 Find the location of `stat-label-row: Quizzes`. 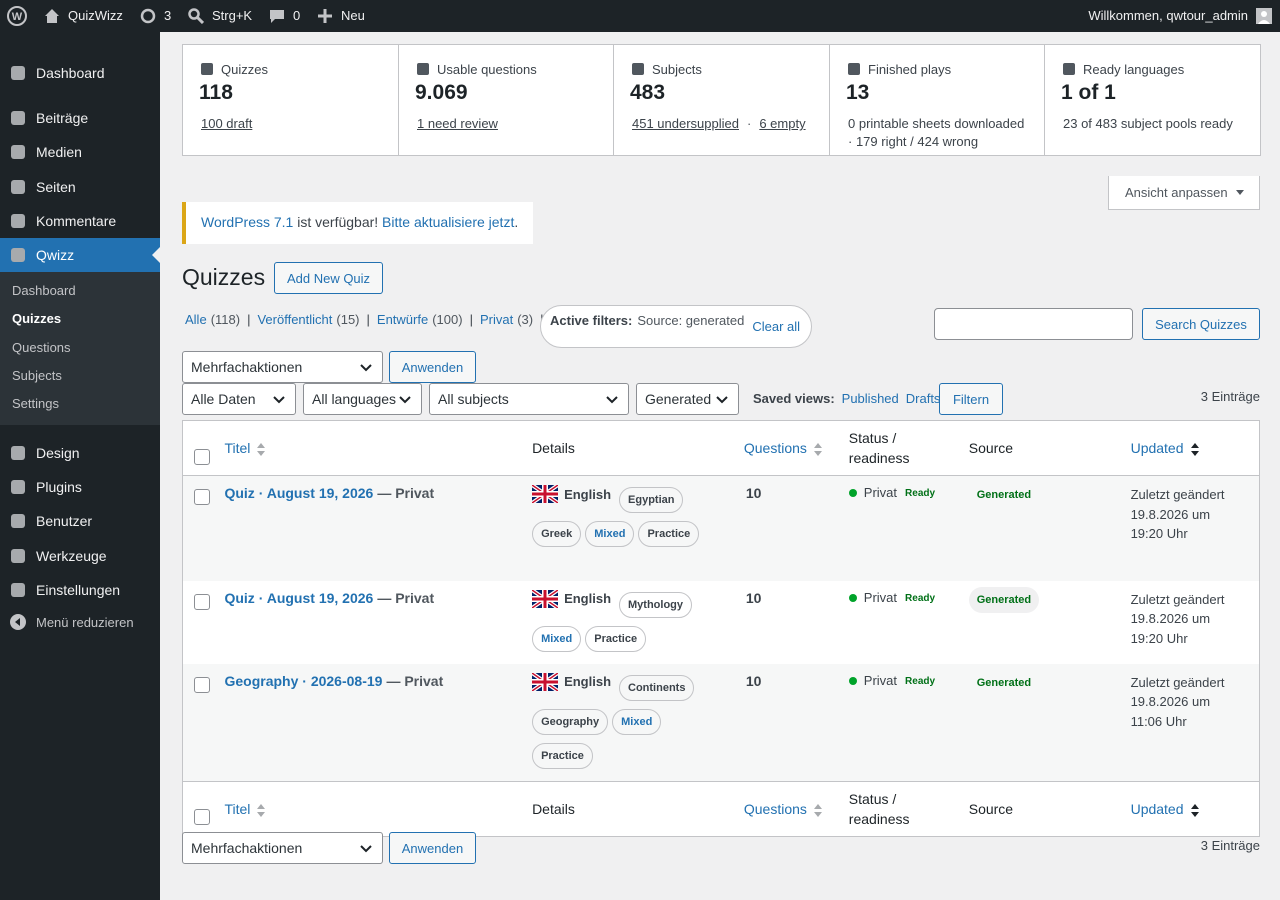

stat-label-row: Quizzes is located at coordinates (290, 69).